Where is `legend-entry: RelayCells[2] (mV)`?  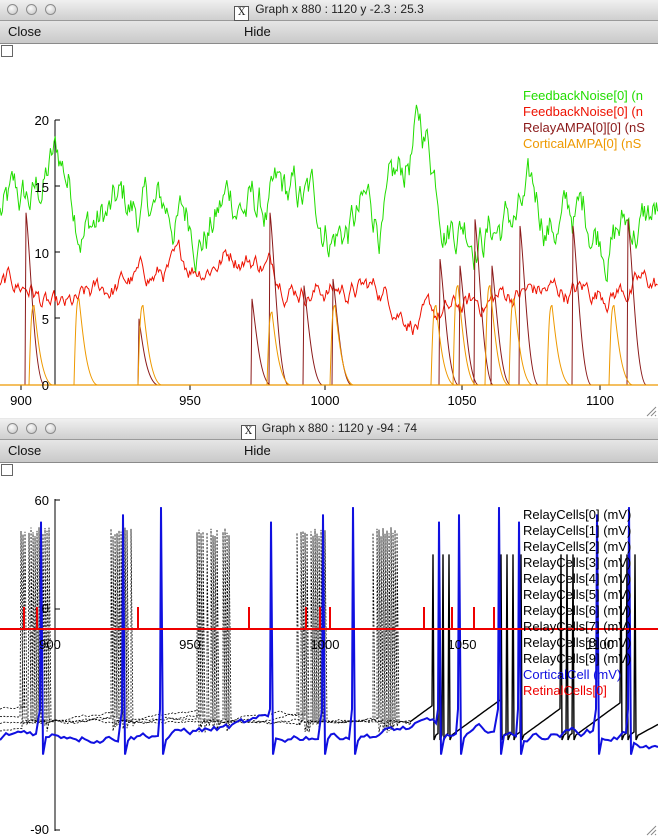
legend-entry: RelayCells[2] (mV) is located at coordinates (577, 546).